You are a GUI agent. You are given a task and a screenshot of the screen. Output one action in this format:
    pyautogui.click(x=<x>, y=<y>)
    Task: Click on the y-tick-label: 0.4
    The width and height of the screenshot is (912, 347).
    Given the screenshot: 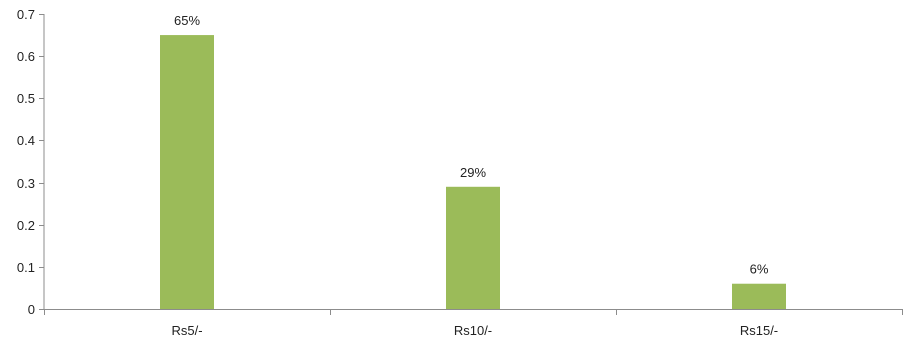 What is the action you would take?
    pyautogui.click(x=26, y=140)
    